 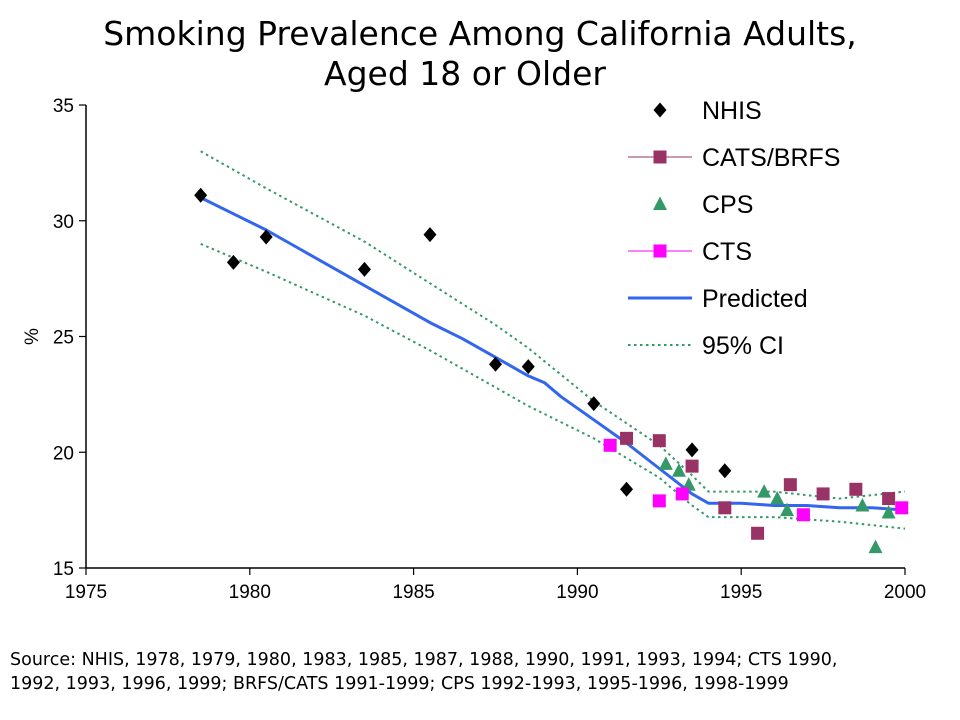 I want to click on y-tick-label: 25, so click(x=63, y=338).